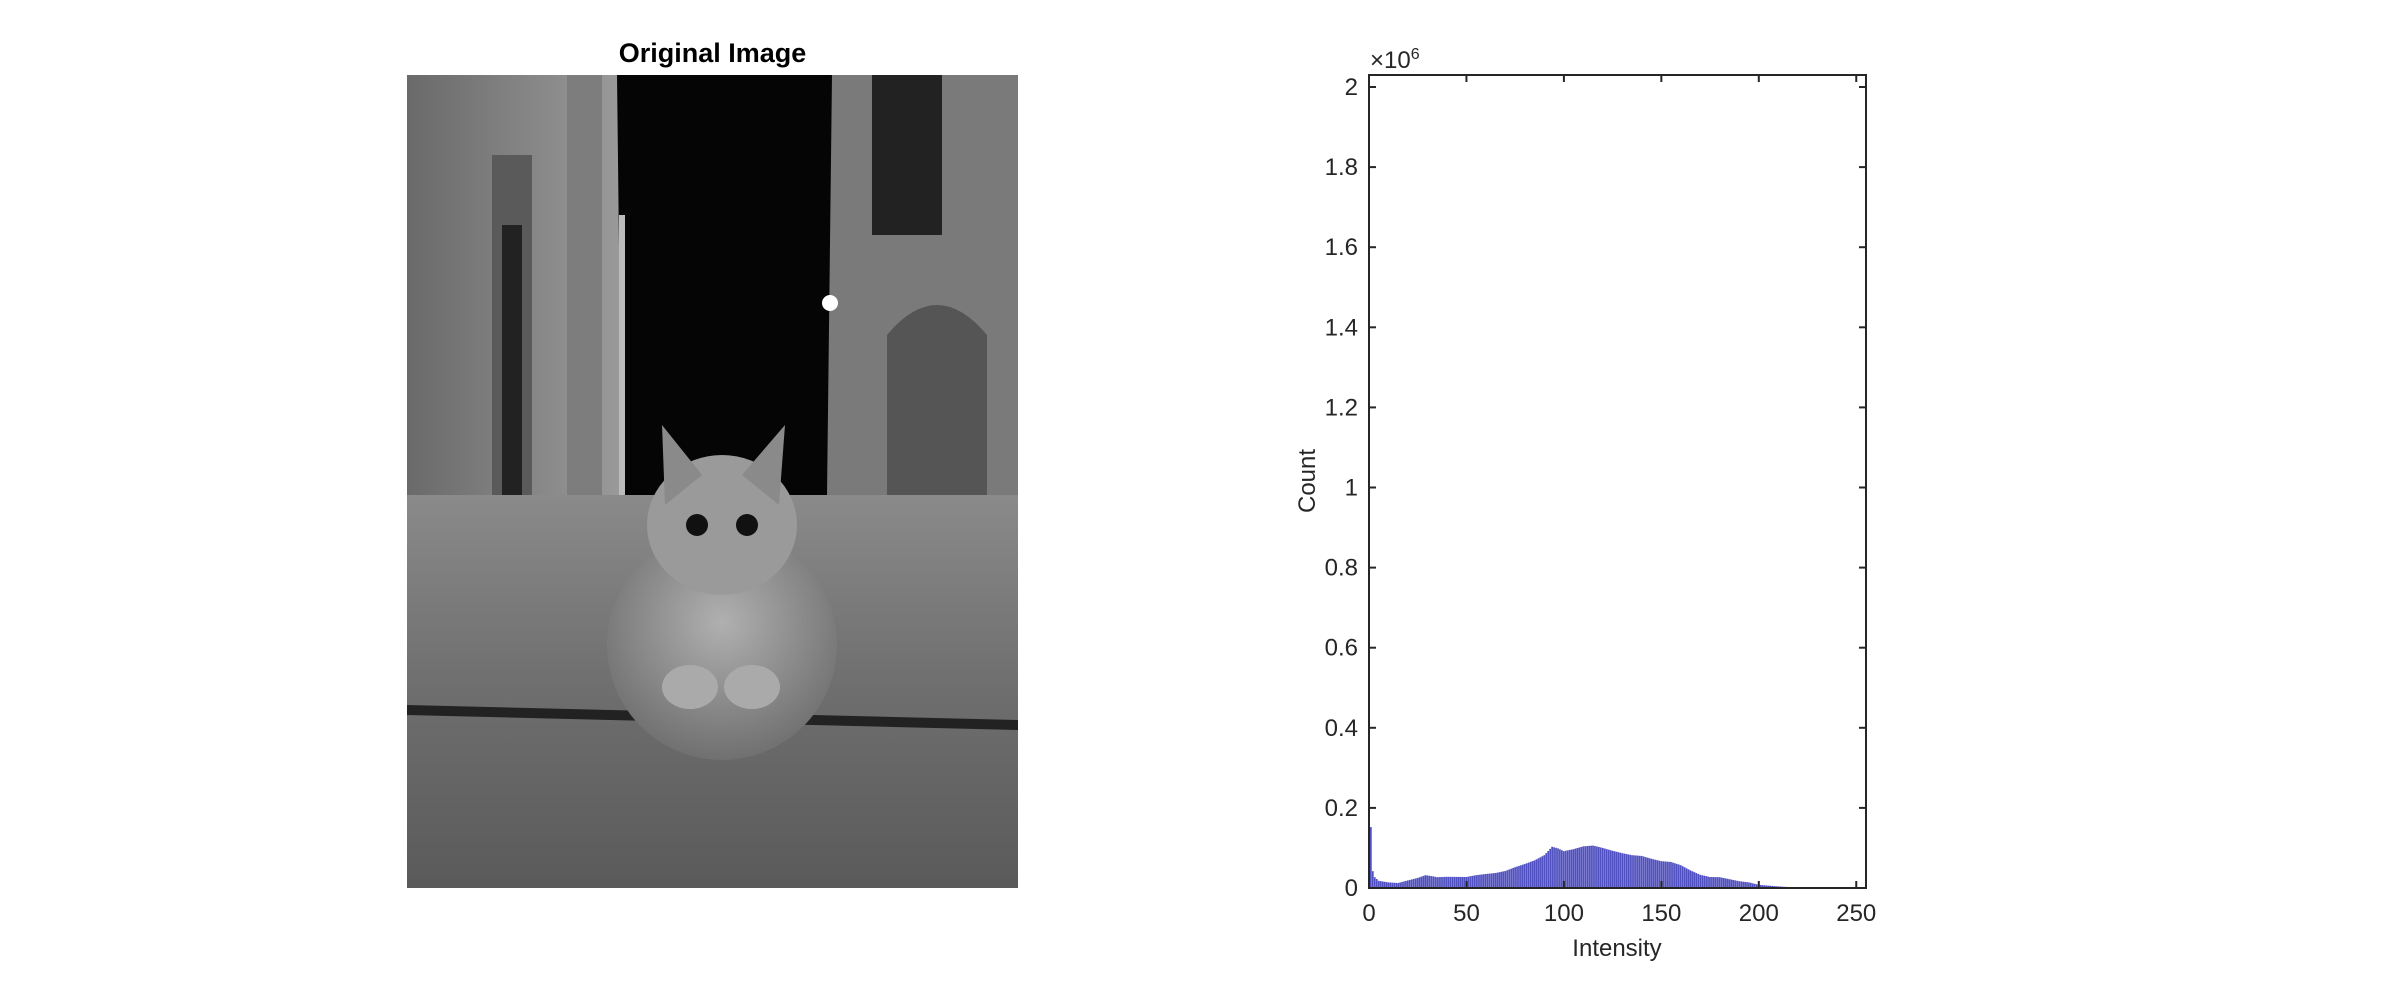  I want to click on image-title: Original Image, so click(712, 53).